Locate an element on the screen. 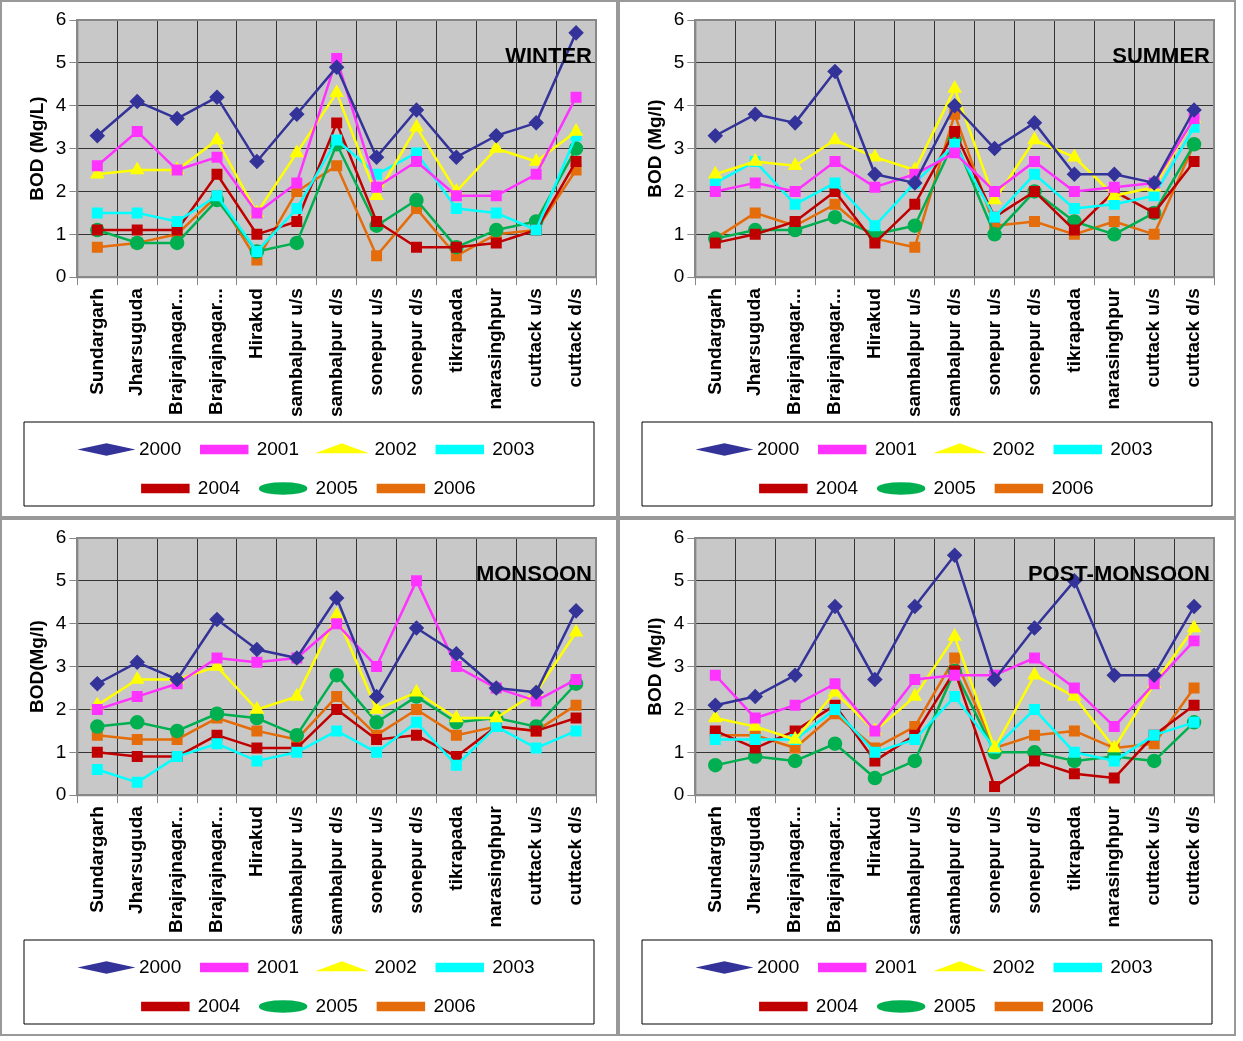  y-axis-title: BOD (Mg/L) is located at coordinates (36, 148).